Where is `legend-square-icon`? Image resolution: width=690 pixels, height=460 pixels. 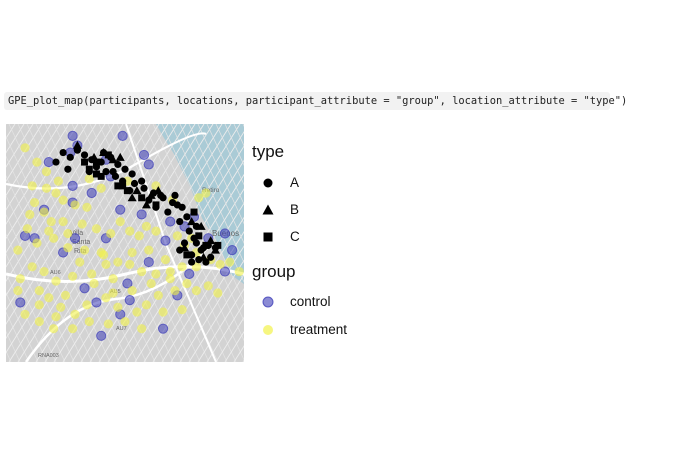 legend-square-icon is located at coordinates (268, 237).